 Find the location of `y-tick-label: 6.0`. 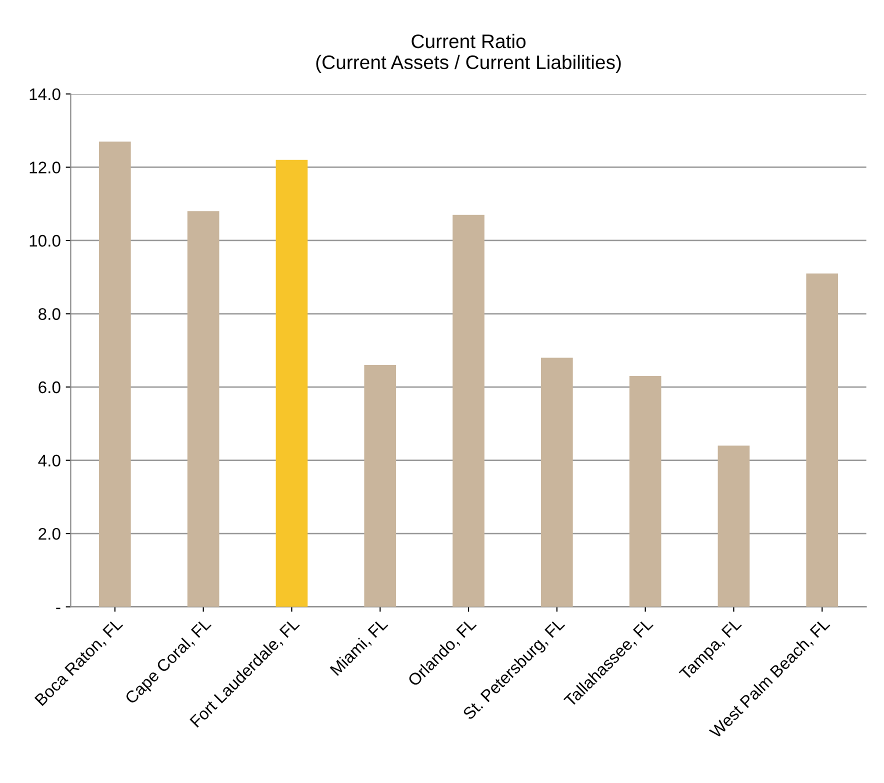

y-tick-label: 6.0 is located at coordinates (49, 387).